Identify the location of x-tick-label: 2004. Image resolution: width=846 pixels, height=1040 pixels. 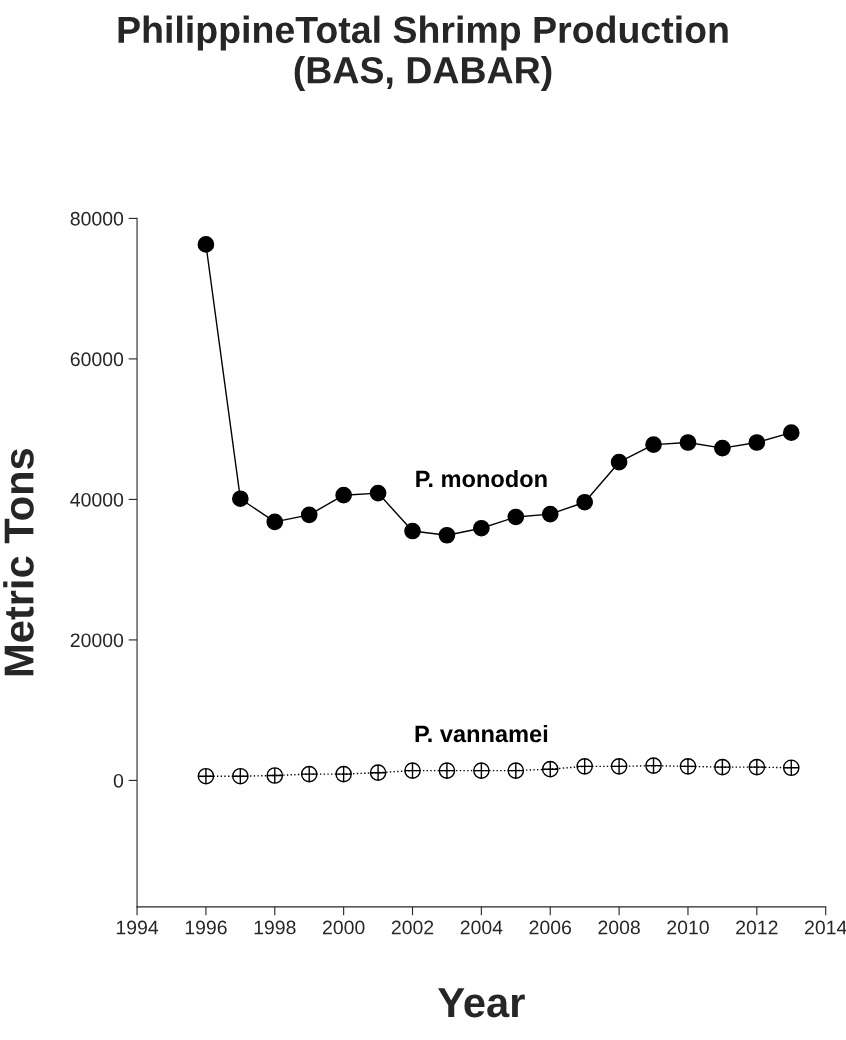
(481, 927).